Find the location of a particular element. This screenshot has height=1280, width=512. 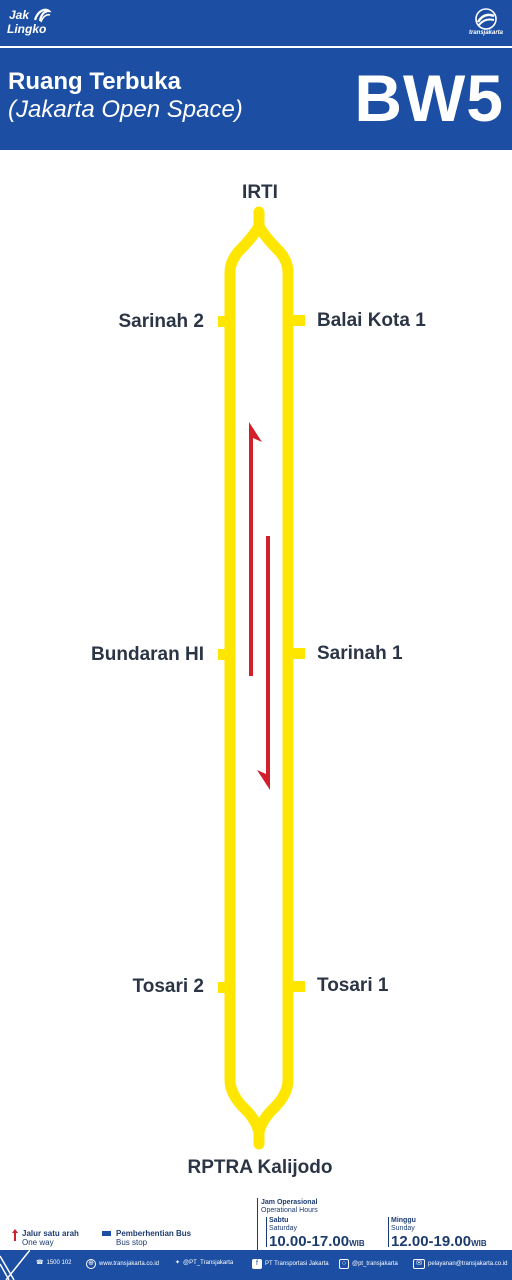

terminal-end-label: RPTRA Kalijodo is located at coordinates (260, 1167).